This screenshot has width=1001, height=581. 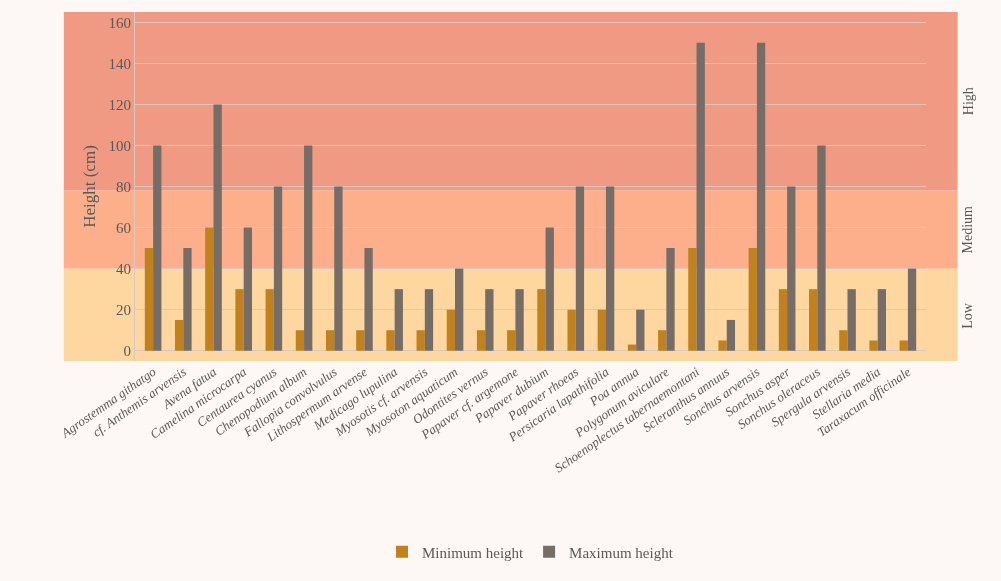 What do you see at coordinates (123, 309) in the screenshot?
I see `y-tick-label: 20` at bounding box center [123, 309].